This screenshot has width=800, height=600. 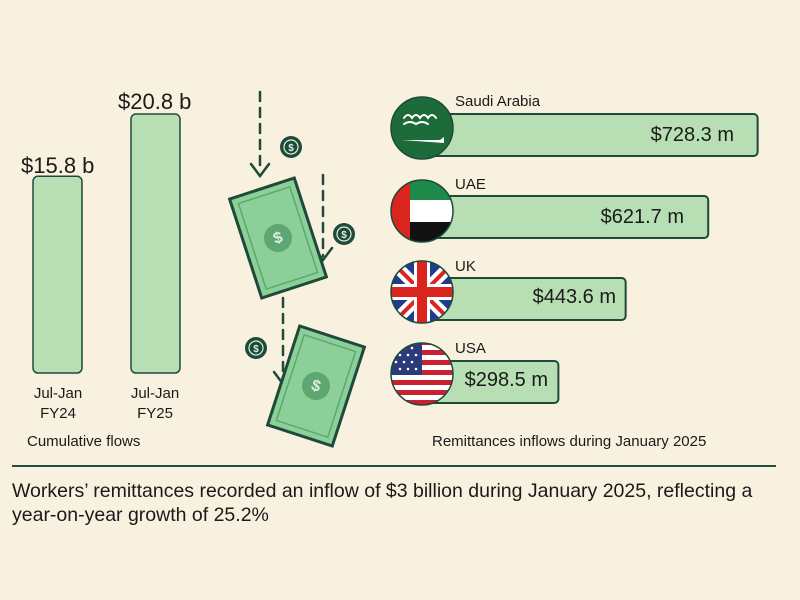 What do you see at coordinates (422, 374) in the screenshot?
I see `flag-usa-icon` at bounding box center [422, 374].